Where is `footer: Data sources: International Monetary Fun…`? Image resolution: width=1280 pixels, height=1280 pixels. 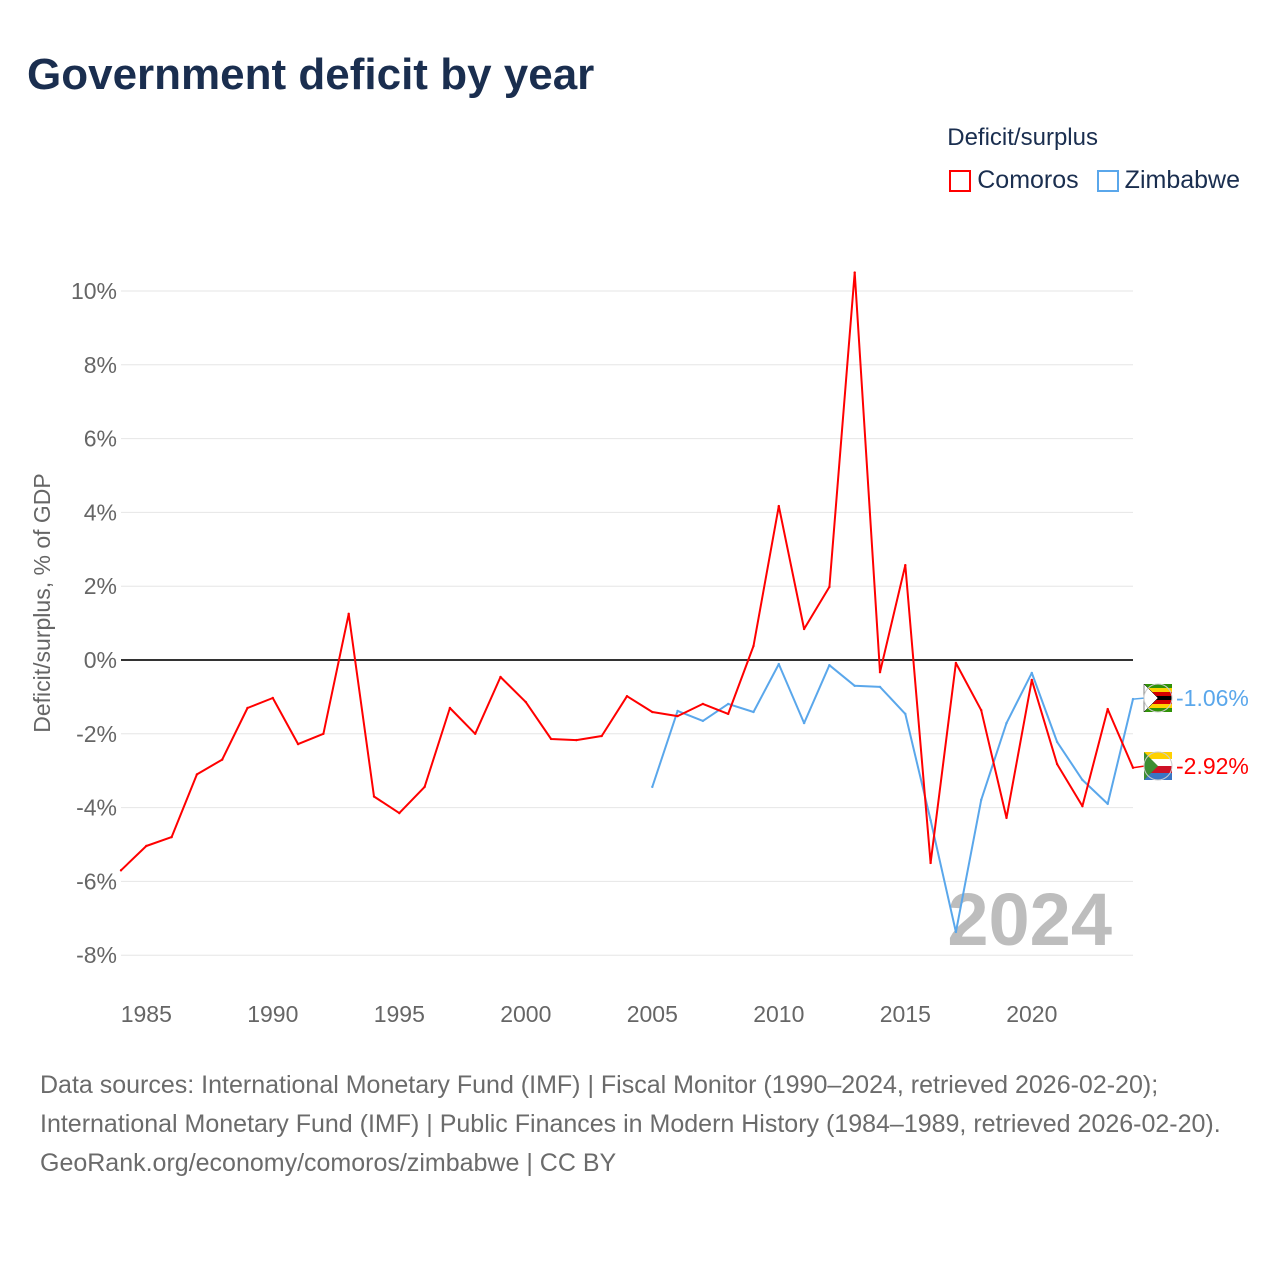
footer: Data sources: International Monetary Fun… is located at coordinates (640, 1124).